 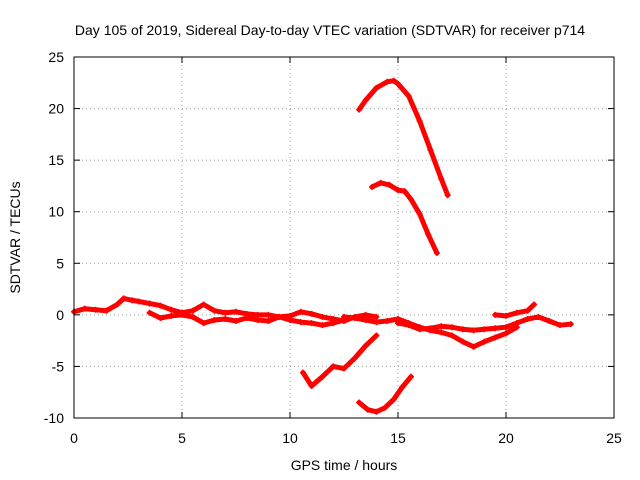 I want to click on x-tick-label: 20, so click(x=506, y=438).